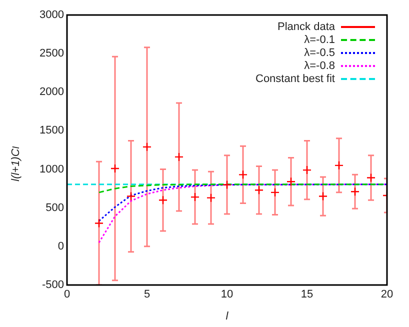 The height and width of the screenshot is (327, 409). What do you see at coordinates (307, 294) in the screenshot?
I see `x-tick-label: 15` at bounding box center [307, 294].